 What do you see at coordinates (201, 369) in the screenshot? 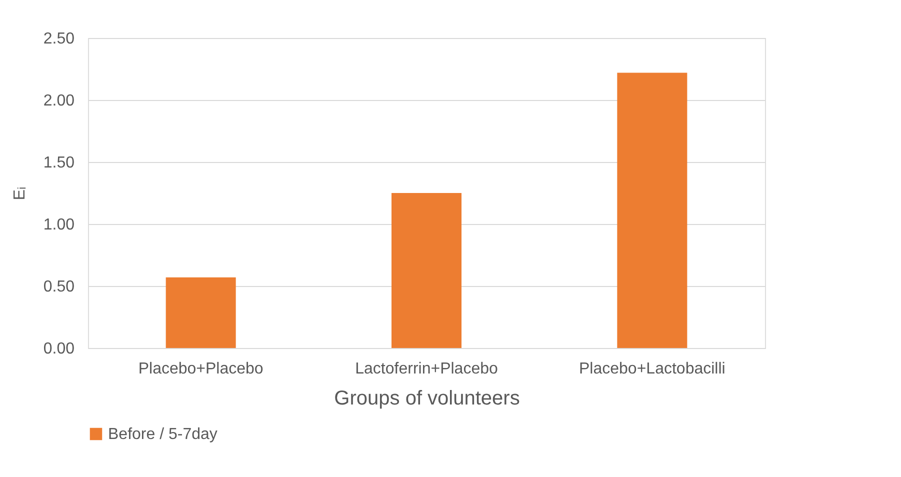
I see `x-tick-label: Placebo+Placebo` at bounding box center [201, 369].